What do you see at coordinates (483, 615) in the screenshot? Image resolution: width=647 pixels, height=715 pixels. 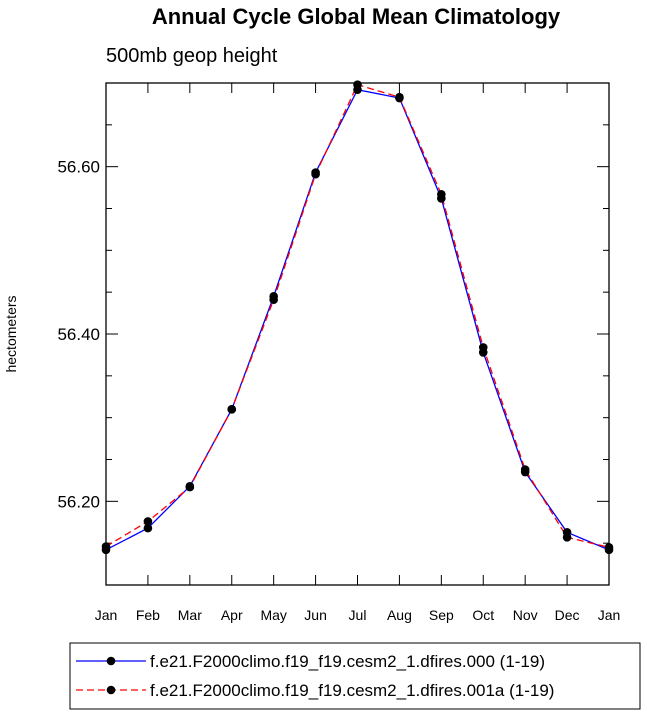 I see `x-tick-label: Oct` at bounding box center [483, 615].